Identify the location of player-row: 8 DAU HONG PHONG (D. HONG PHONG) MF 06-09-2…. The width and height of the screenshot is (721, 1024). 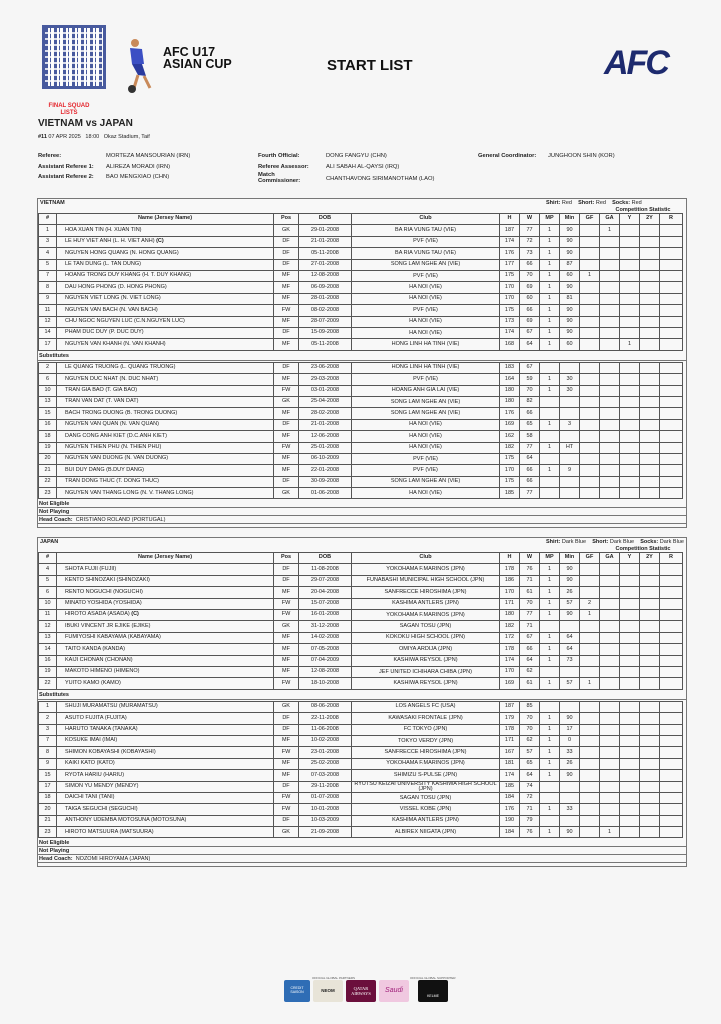
(360, 287).